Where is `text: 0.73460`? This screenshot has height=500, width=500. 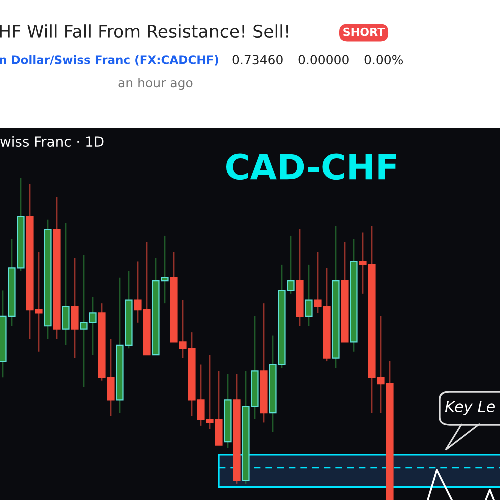
text: 0.73460 is located at coordinates (257, 60).